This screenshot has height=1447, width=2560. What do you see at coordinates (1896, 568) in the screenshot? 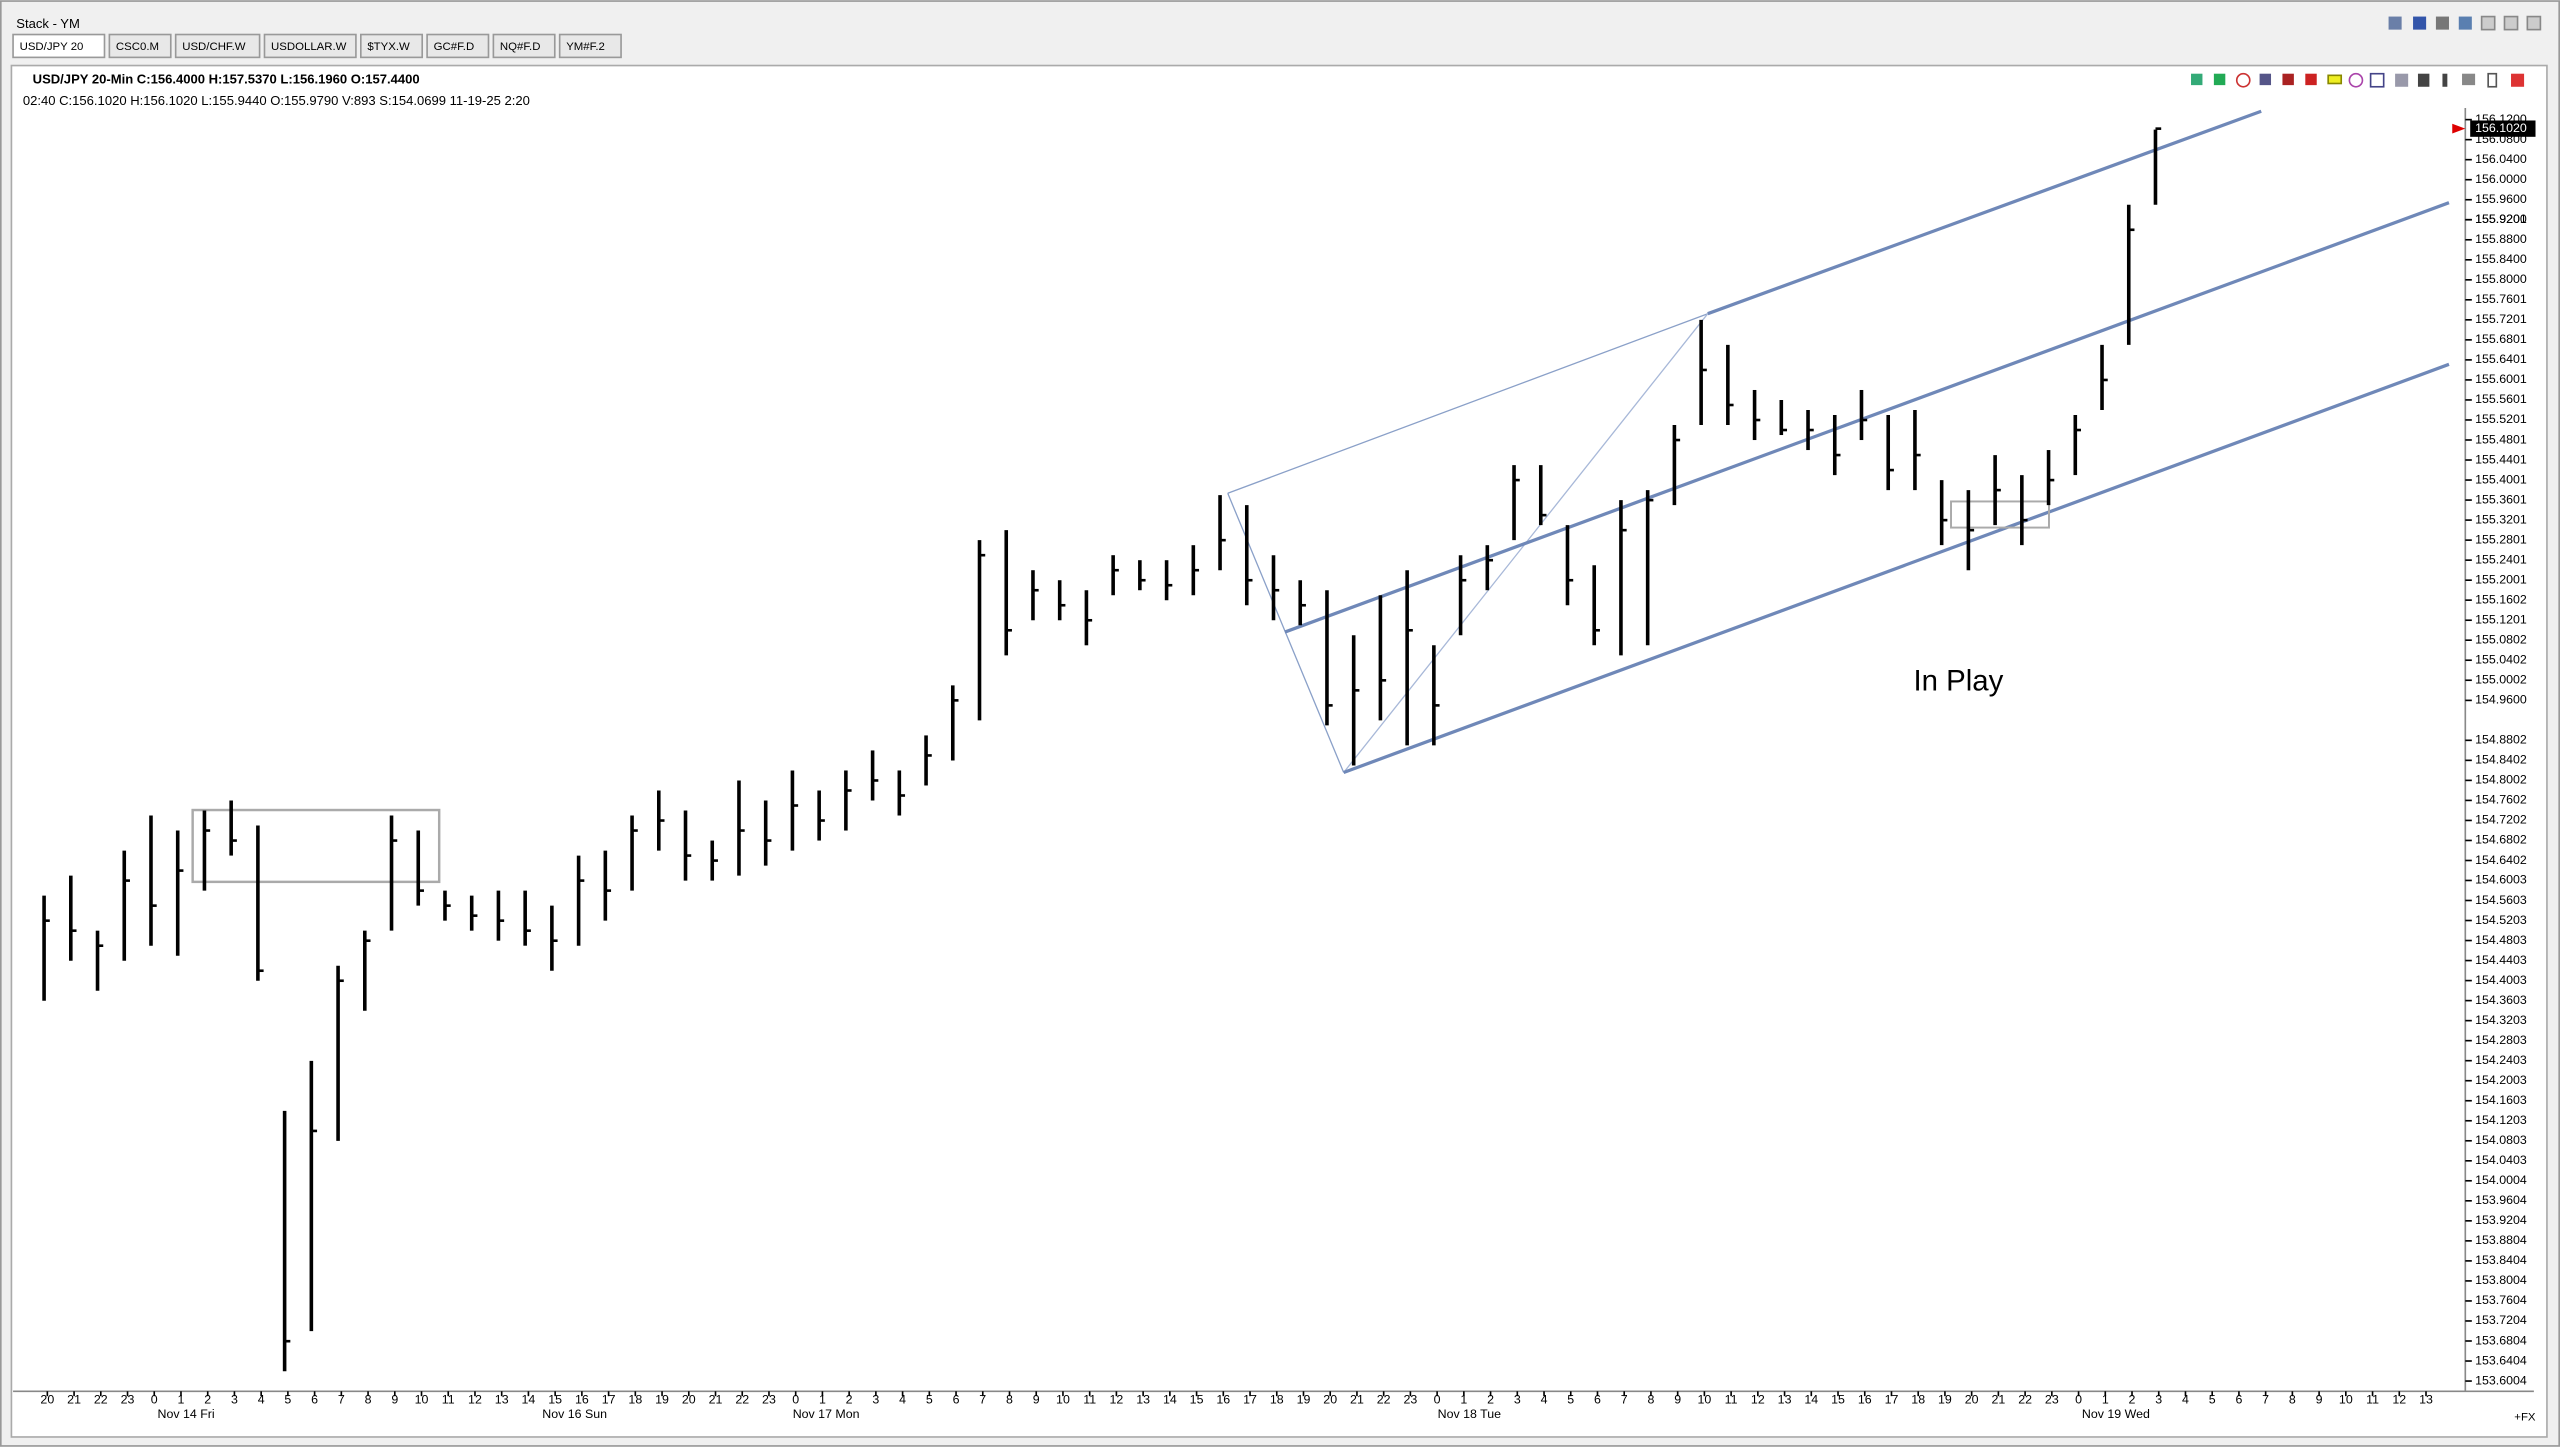
I see `channel-line` at bounding box center [1896, 568].